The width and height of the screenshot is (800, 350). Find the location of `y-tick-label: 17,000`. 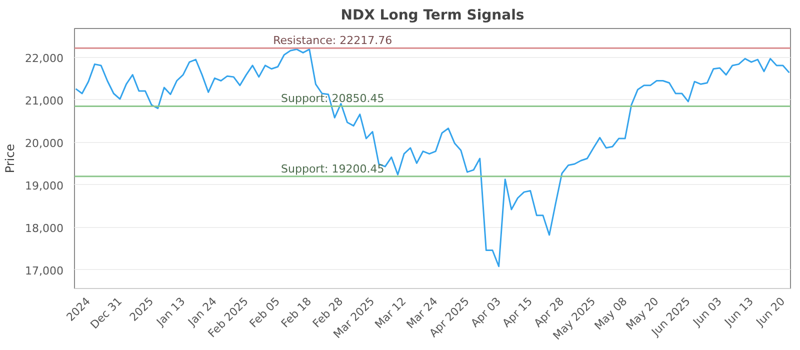

y-tick-label: 17,000 is located at coordinates (44, 271).